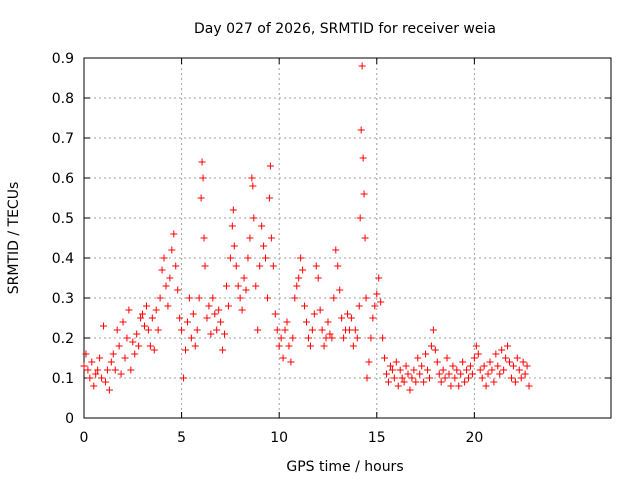  What do you see at coordinates (69, 419) in the screenshot?
I see `y-tick-label: 0` at bounding box center [69, 419].